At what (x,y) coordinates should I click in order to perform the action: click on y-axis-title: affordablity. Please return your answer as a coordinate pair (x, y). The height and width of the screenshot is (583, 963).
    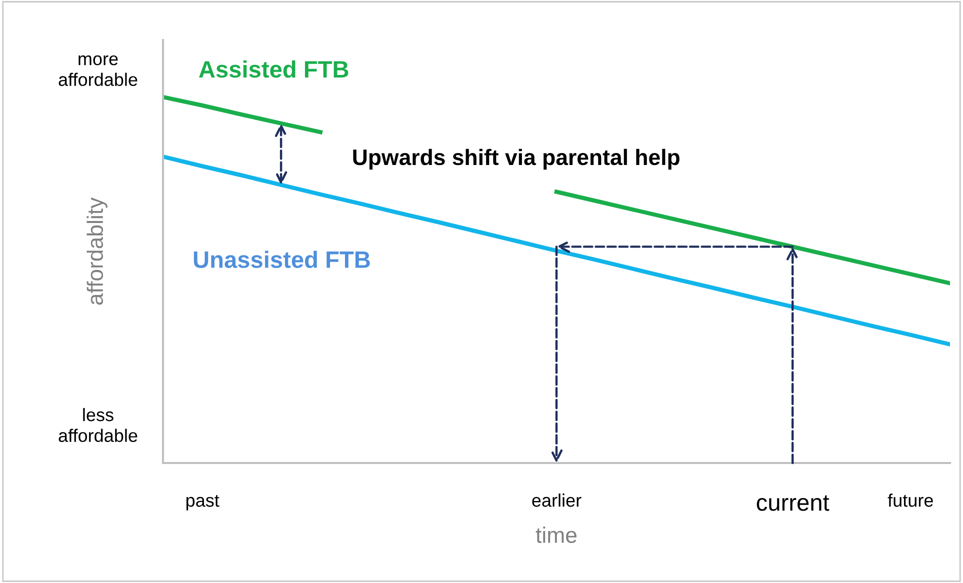
    Looking at the image, I should click on (97, 251).